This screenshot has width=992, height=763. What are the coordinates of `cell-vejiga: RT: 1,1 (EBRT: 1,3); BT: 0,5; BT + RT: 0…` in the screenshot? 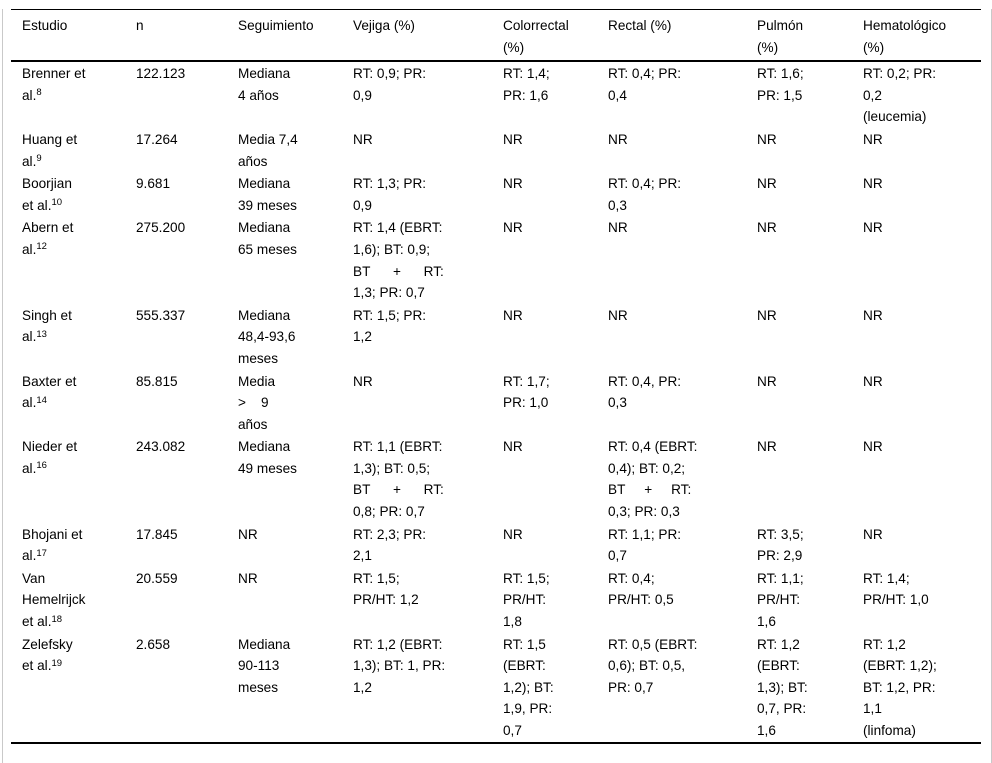 It's located at (398, 479).